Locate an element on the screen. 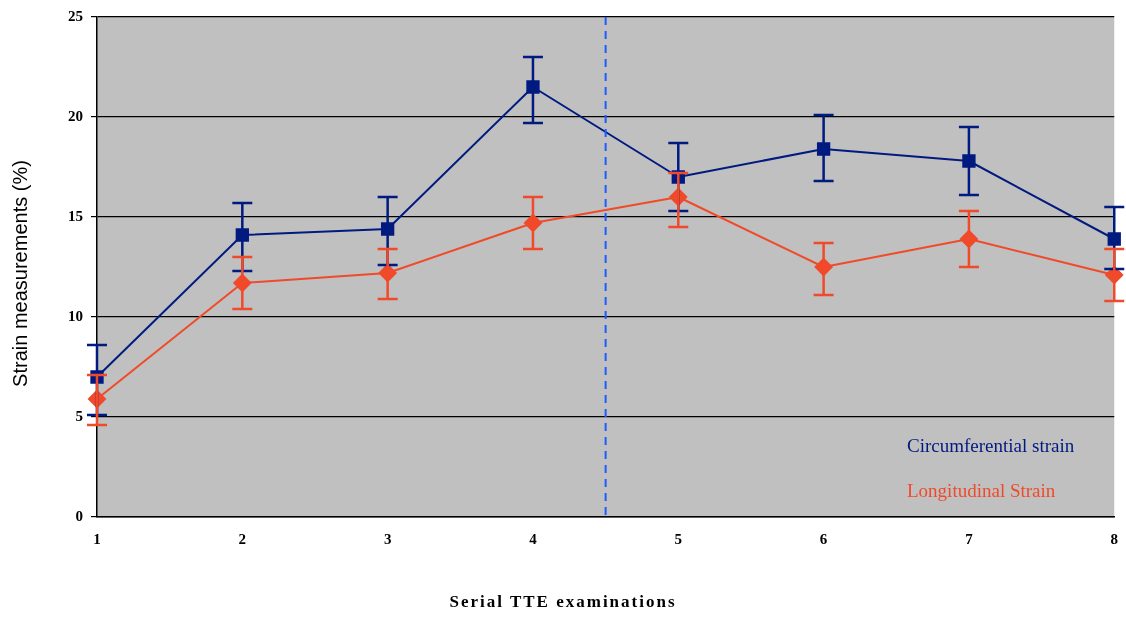  text: Longitudinal Strain is located at coordinates (981, 490).